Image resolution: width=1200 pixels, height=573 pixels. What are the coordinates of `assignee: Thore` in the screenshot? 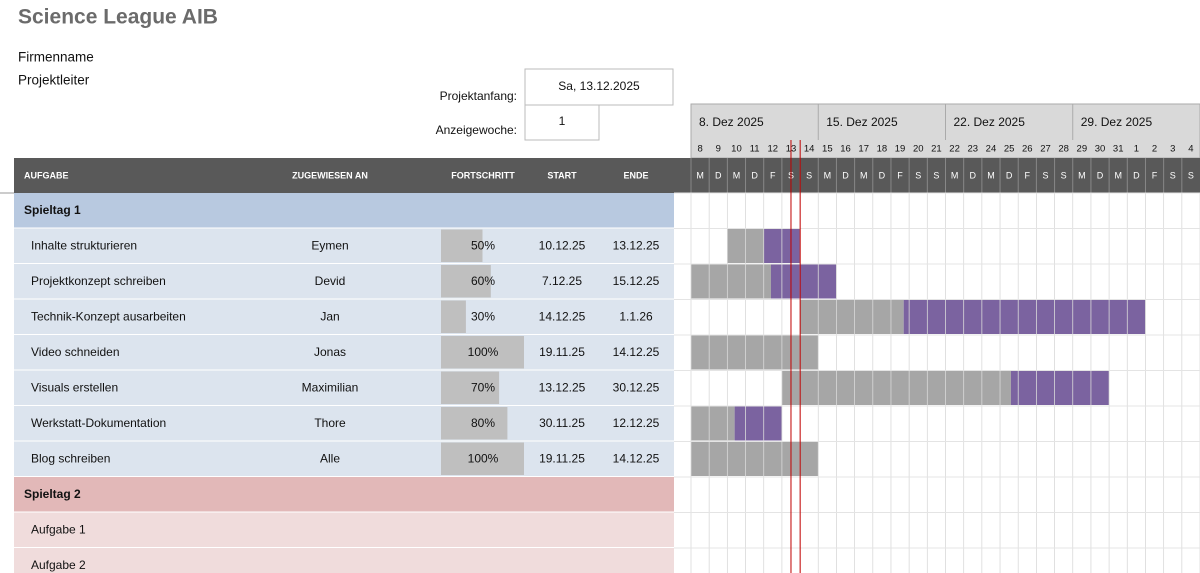 It's located at (330, 423).